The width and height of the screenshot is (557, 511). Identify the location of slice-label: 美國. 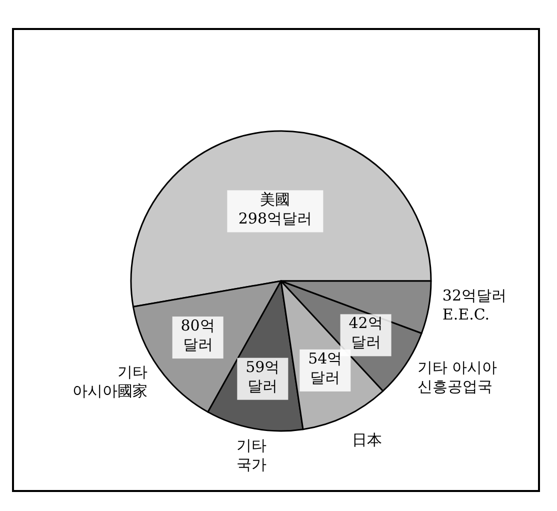
(275, 199).